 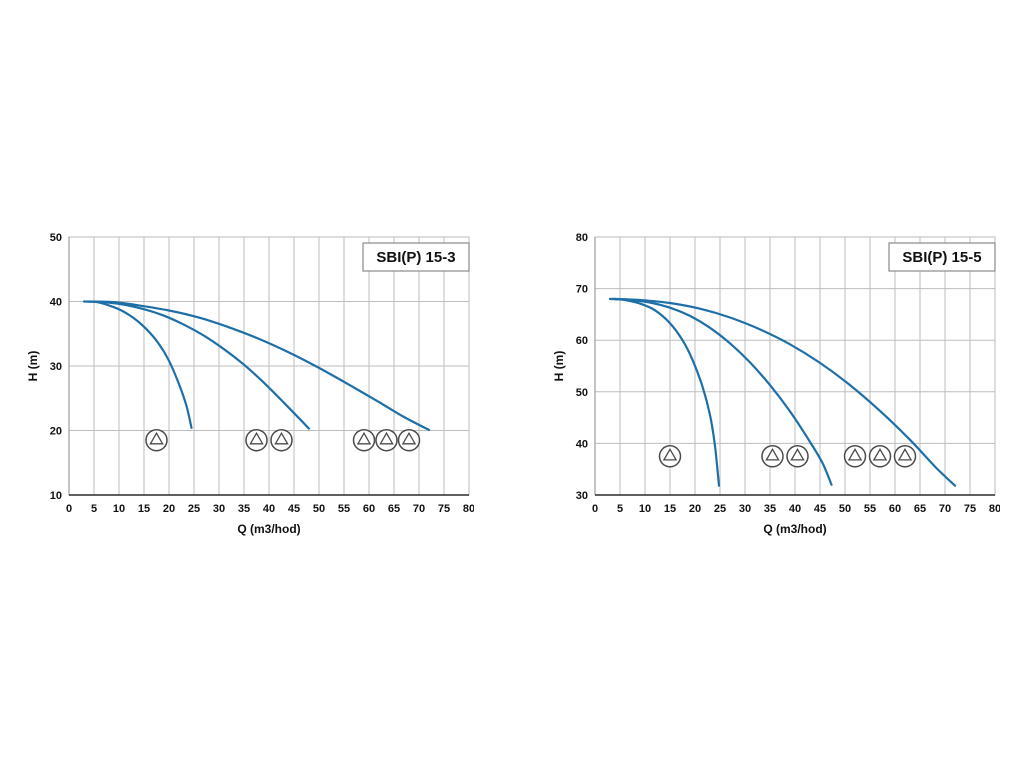 I want to click on y-tick-label: 10, so click(x=56, y=496).